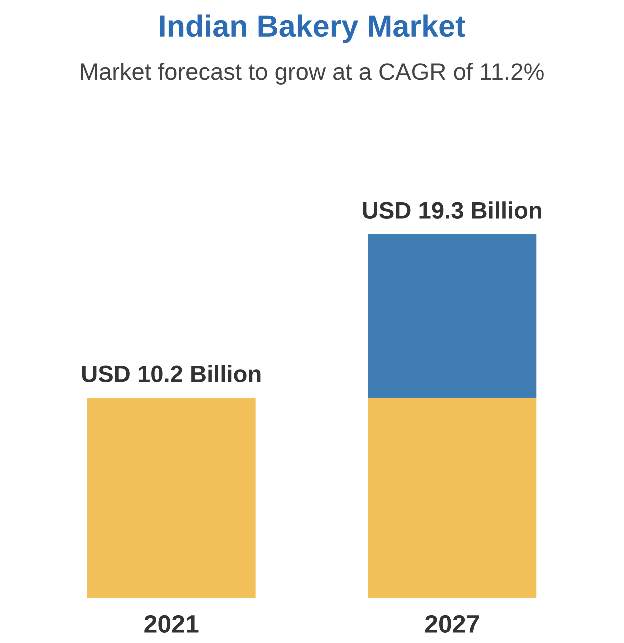 This screenshot has width=624, height=643. I want to click on total-label: USD 19.3 Billion, so click(452, 211).